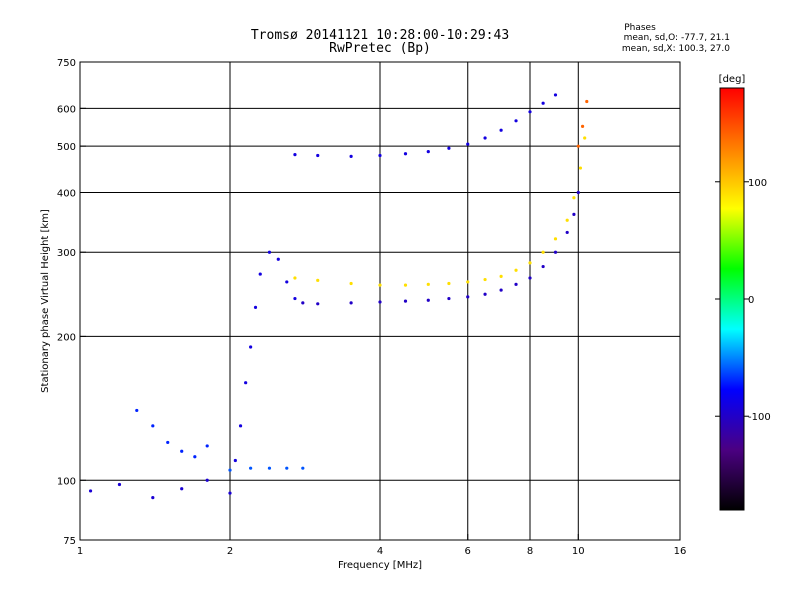  Describe the element at coordinates (468, 551) in the screenshot. I see `x-tick-label: 6` at that location.